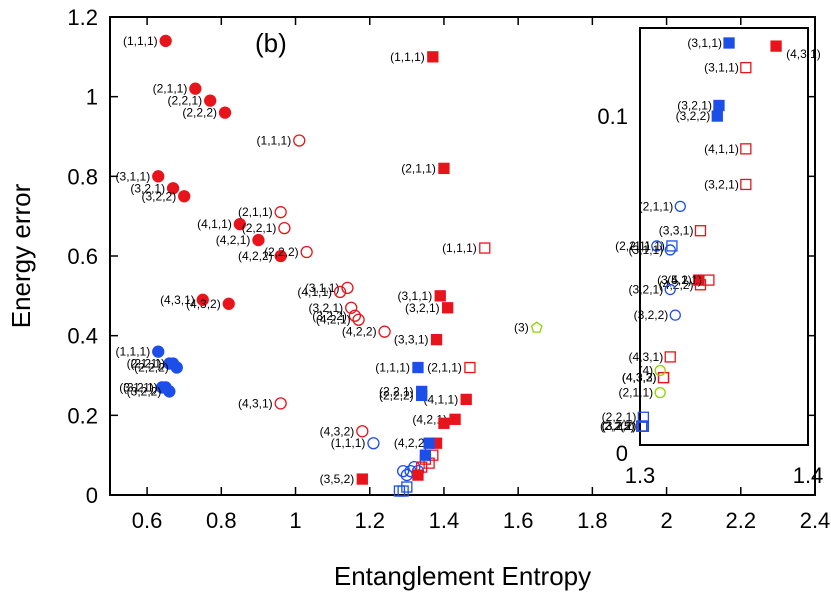 The image size is (831, 593). I want to click on inset-point-label: (4,3,3), so click(639, 378).